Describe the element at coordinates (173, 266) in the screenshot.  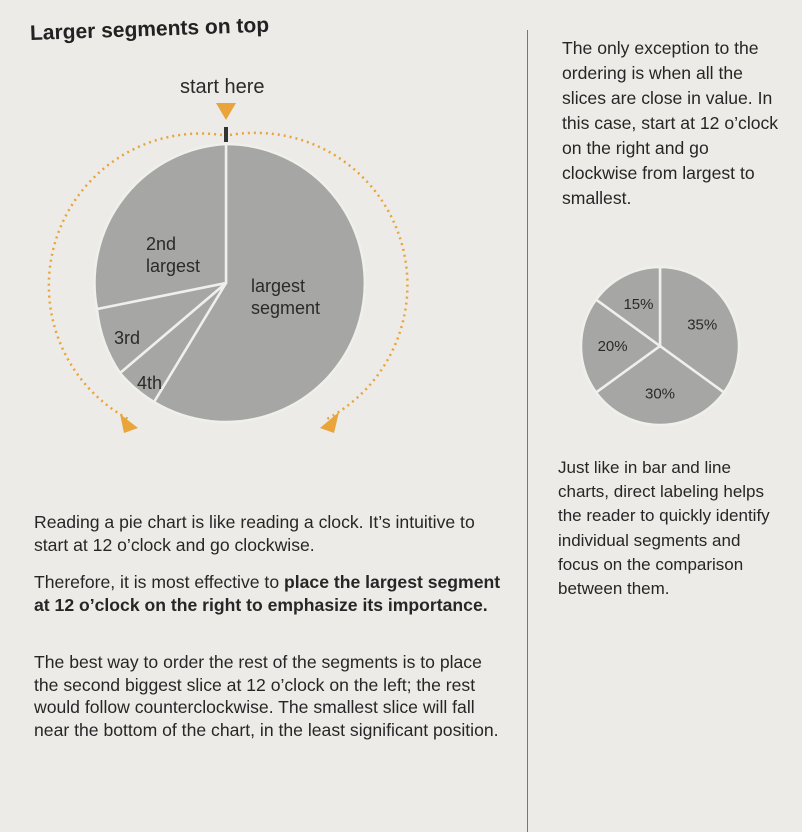
I see `label-2nd-line2: largest` at that location.